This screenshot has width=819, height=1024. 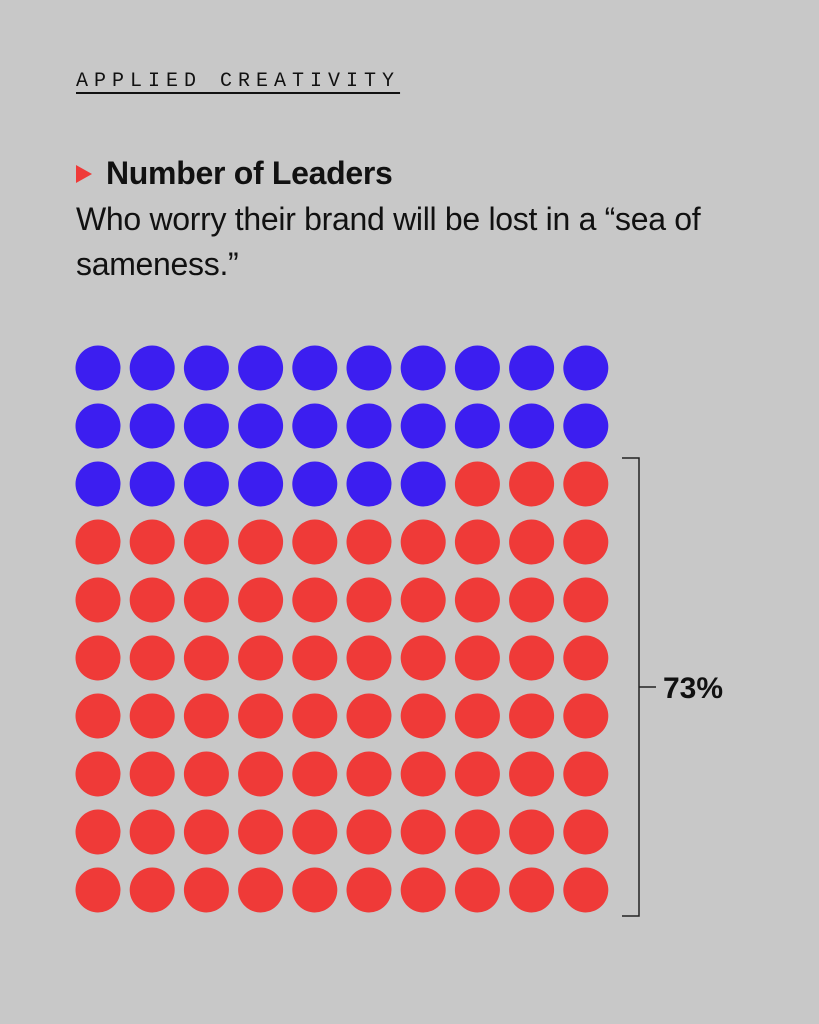 I want to click on triangle-bullet-icon, so click(x=84, y=173).